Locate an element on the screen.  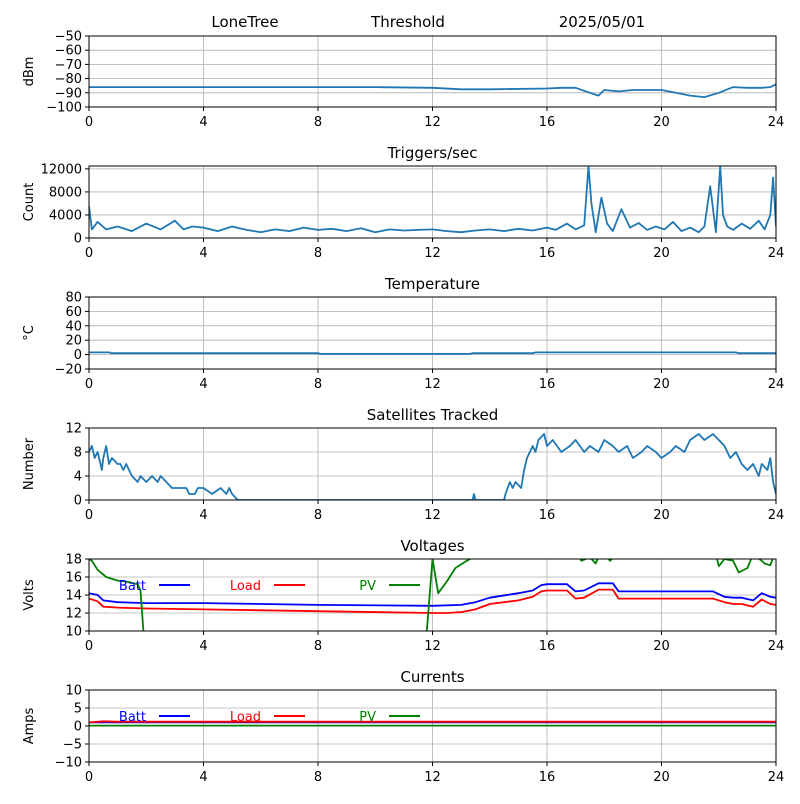
y-tick-label: 4000 is located at coordinates (65, 215).